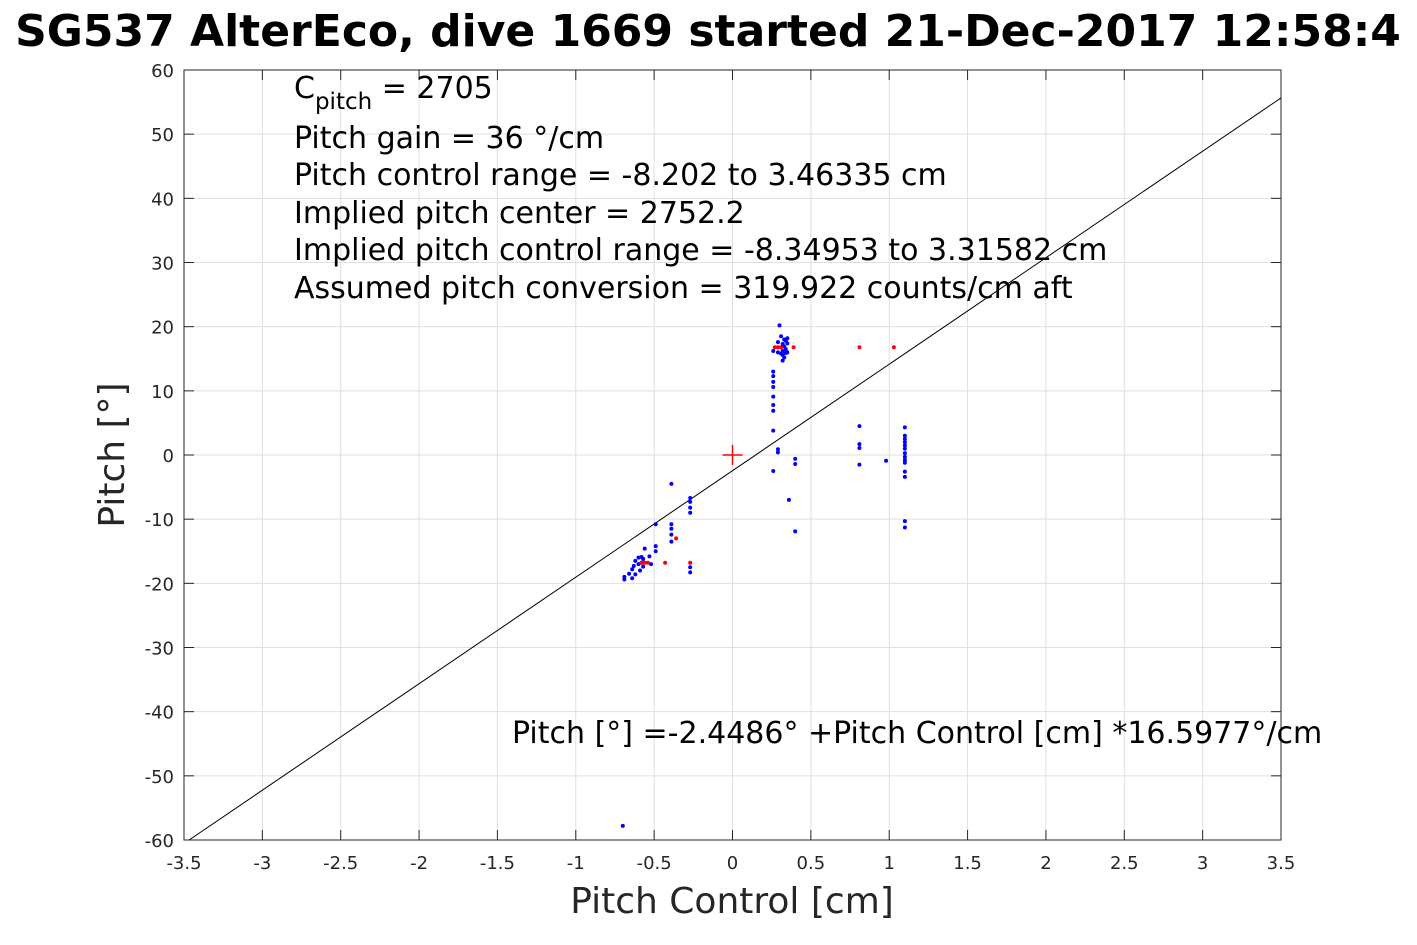 The image size is (1417, 945). What do you see at coordinates (1124, 863) in the screenshot?
I see `x-tick-label: 2.5` at bounding box center [1124, 863].